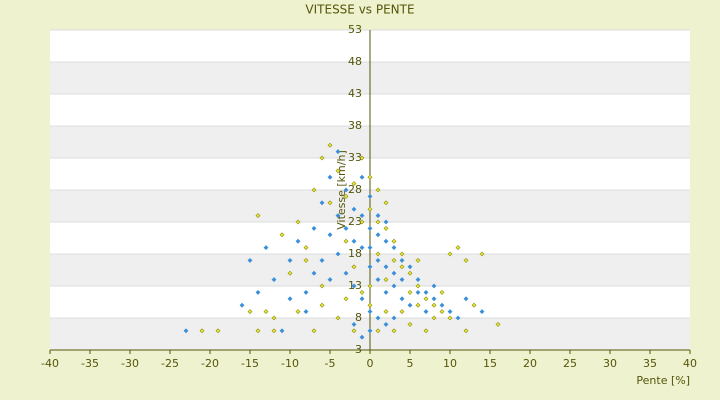 The width and height of the screenshot is (720, 400). What do you see at coordinates (610, 363) in the screenshot?
I see `x-tick-label: 30` at bounding box center [610, 363].